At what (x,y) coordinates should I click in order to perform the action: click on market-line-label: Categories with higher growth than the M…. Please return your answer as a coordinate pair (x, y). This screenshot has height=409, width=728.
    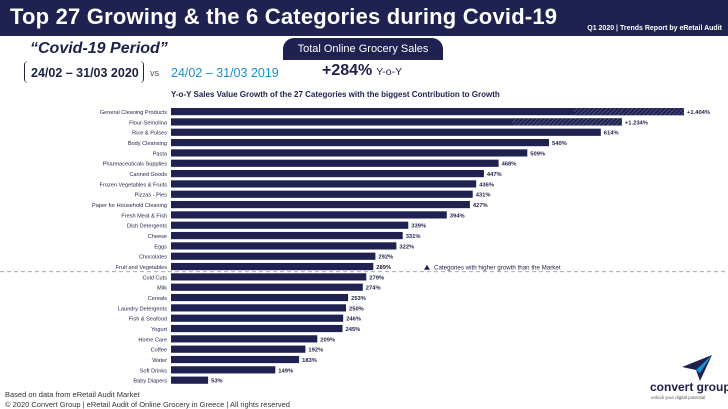
    Looking at the image, I should click on (497, 268).